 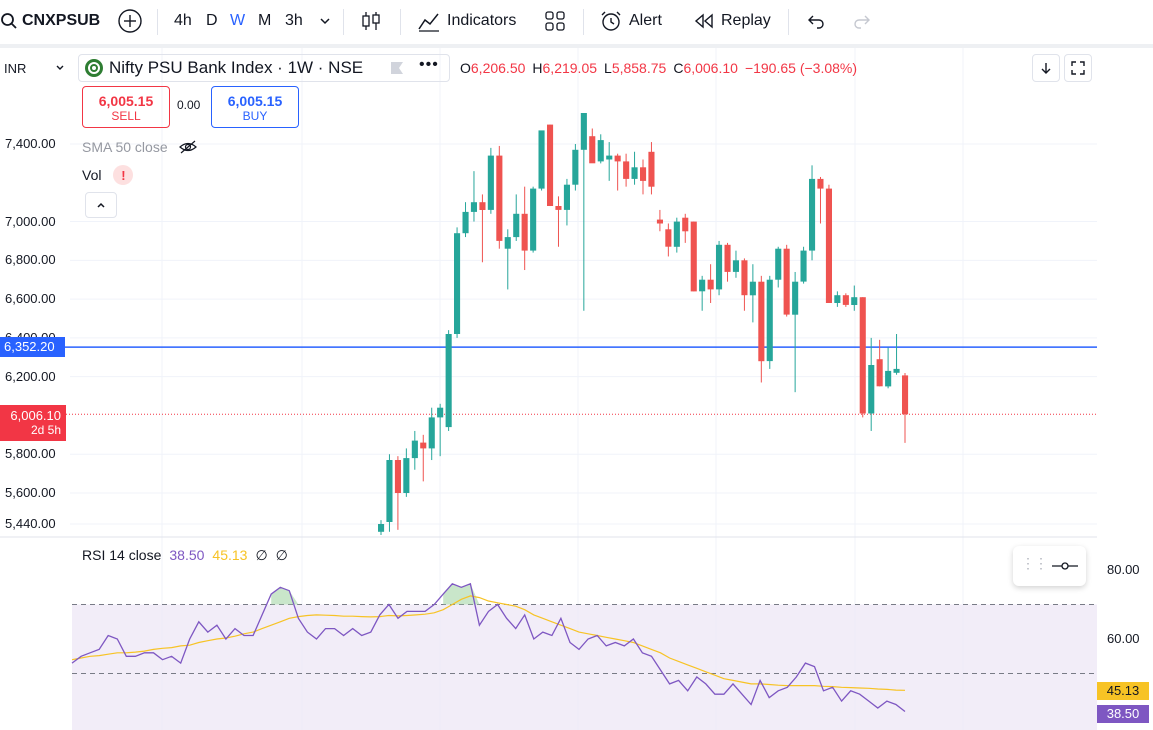 I want to click on fullscreen-button, so click(x=1078, y=68).